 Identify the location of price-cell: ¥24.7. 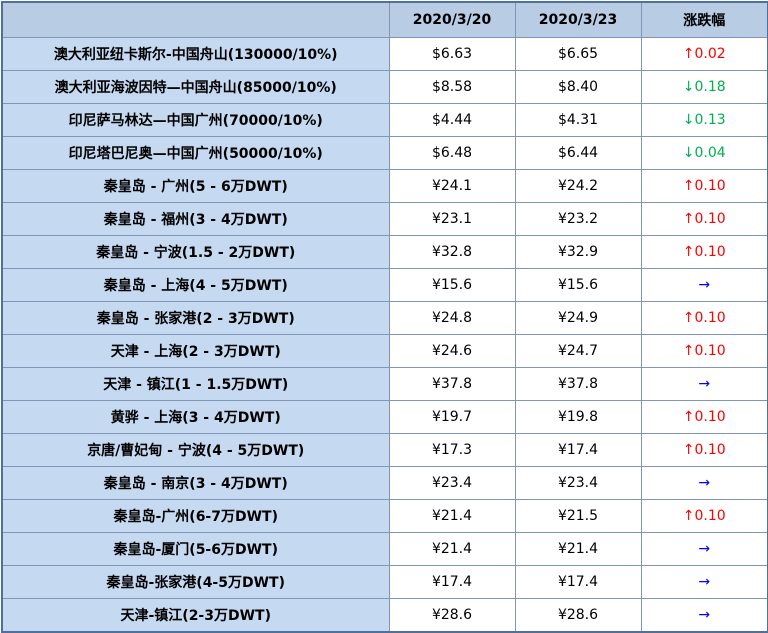
(578, 351).